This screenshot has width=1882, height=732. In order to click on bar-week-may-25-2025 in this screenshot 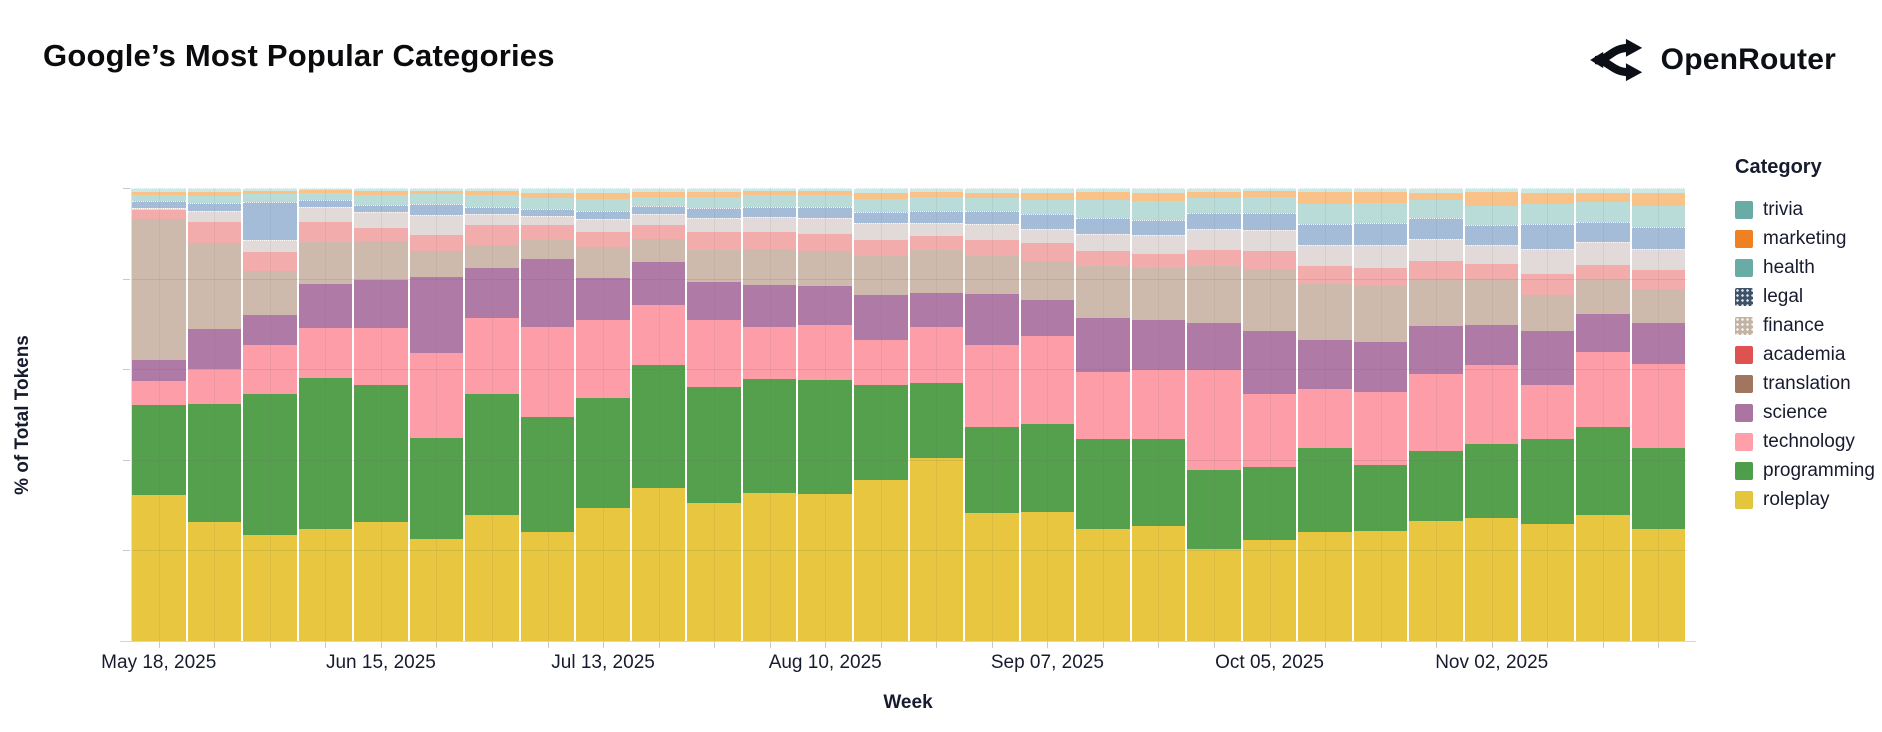, I will do `click(214, 414)`.